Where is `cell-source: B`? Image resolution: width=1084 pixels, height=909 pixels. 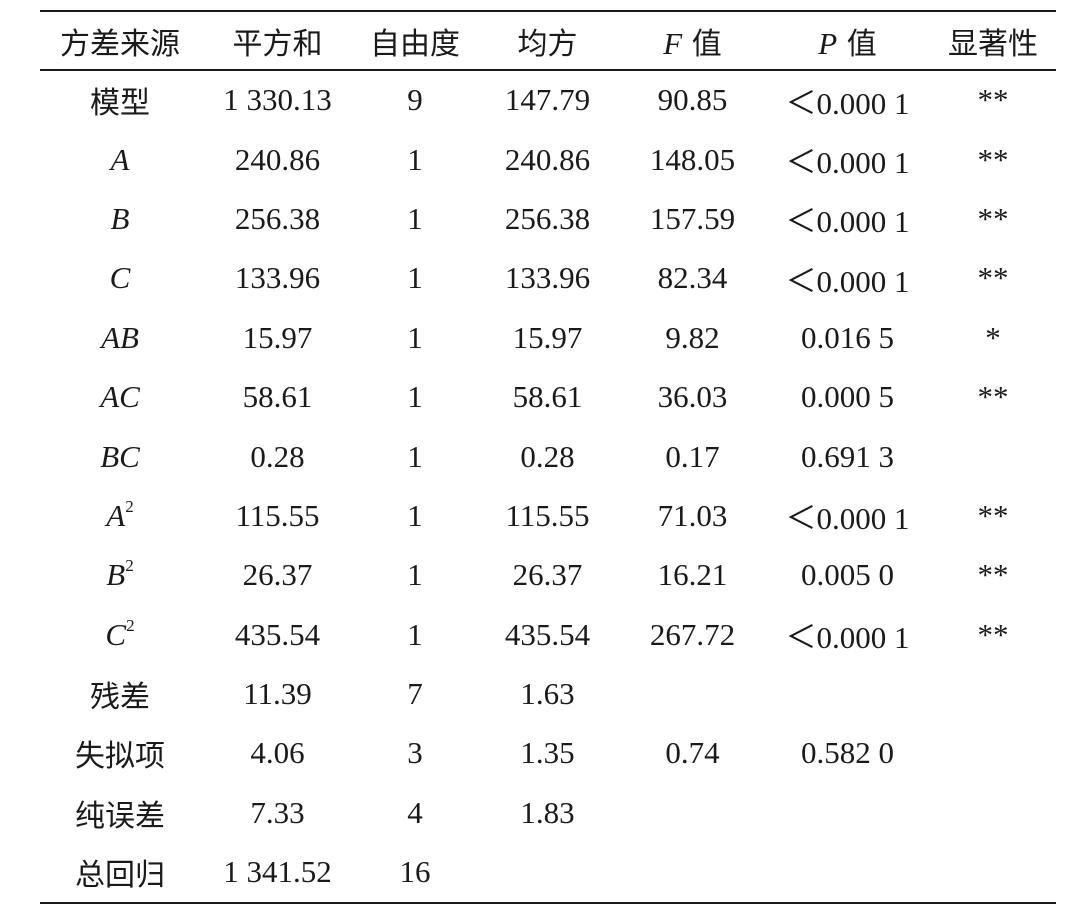 cell-source: B is located at coordinates (120, 218).